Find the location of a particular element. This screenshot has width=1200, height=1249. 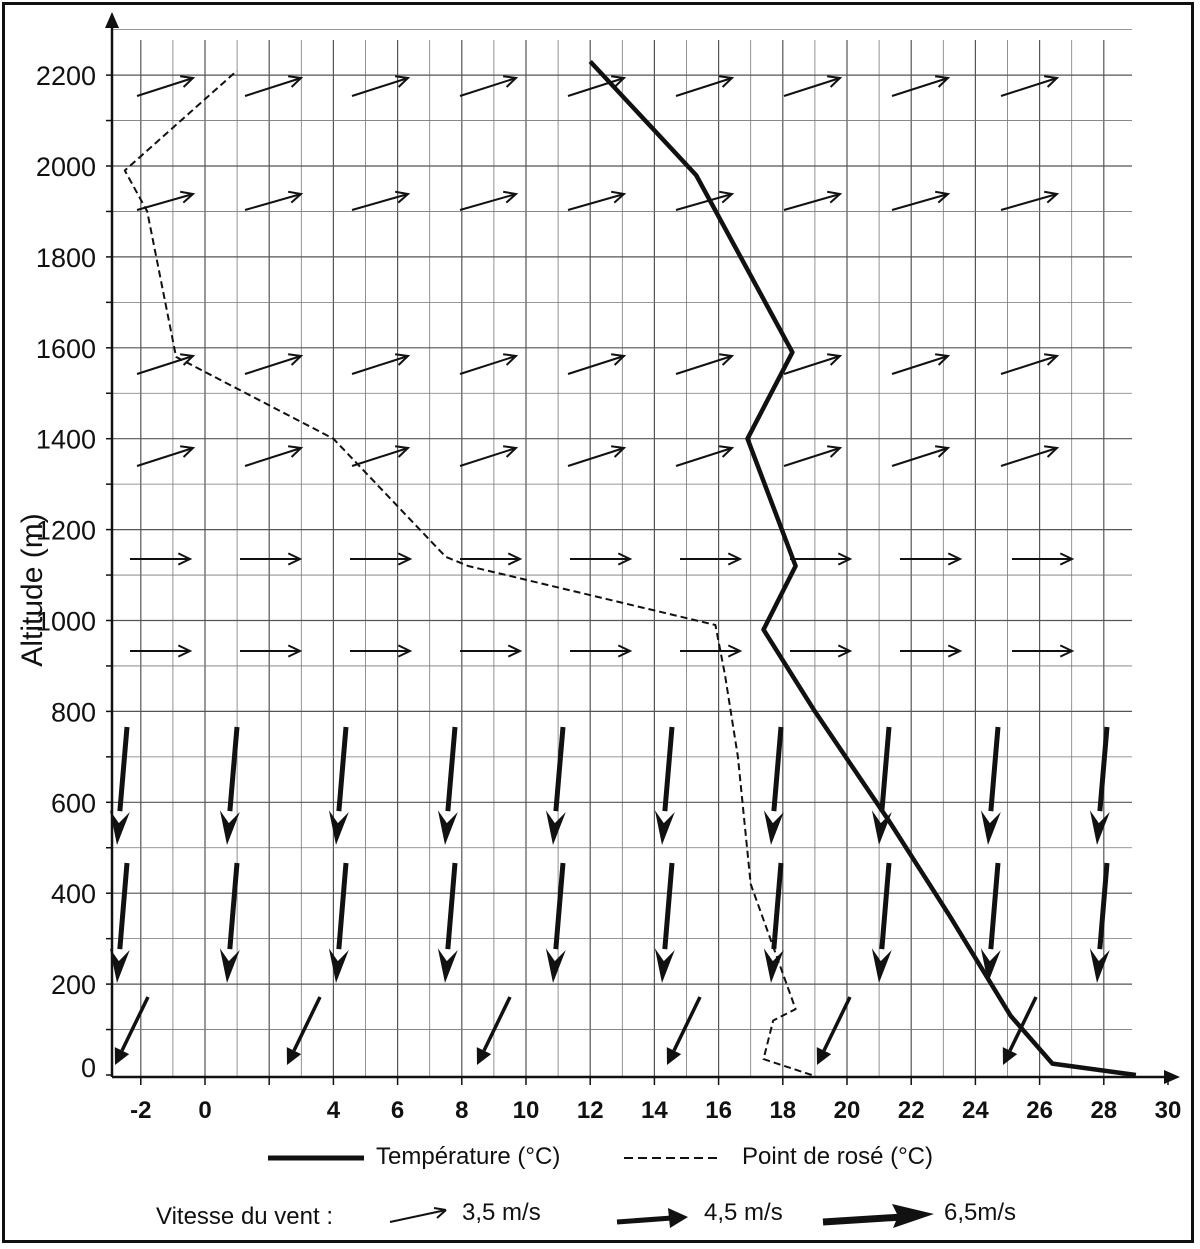

legend-wind-title: Vitesse du vent : is located at coordinates (244, 1216).